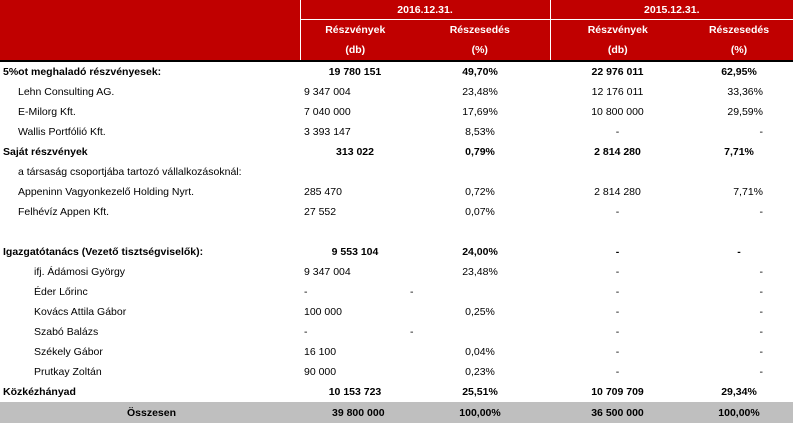 This screenshot has width=793, height=423. I want to click on row-label: Székely Gábor, so click(68, 352).